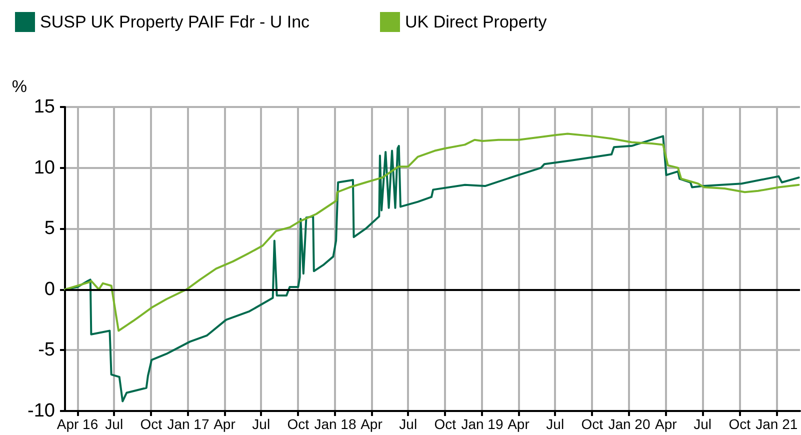  Describe the element at coordinates (629, 424) in the screenshot. I see `x-tick-label: Jan 20` at that location.